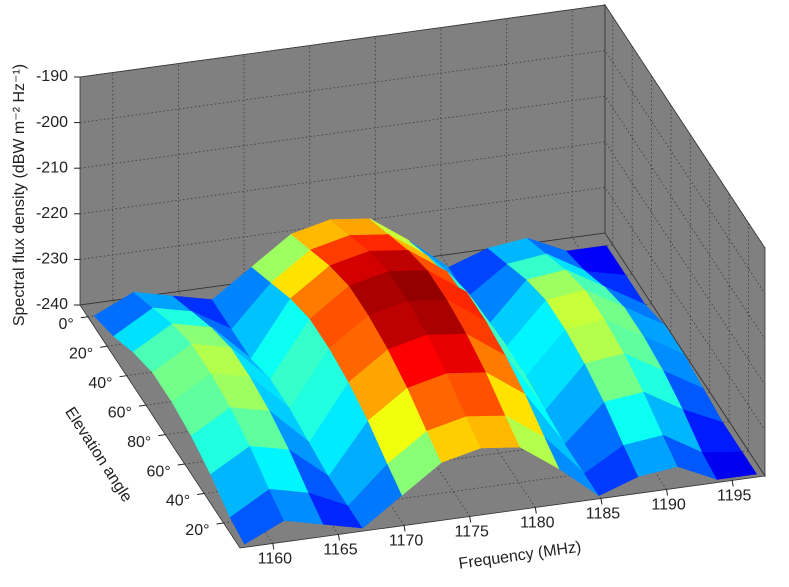 This screenshot has height=587, width=789. I want to click on x-tick-label: 1170, so click(406, 541).